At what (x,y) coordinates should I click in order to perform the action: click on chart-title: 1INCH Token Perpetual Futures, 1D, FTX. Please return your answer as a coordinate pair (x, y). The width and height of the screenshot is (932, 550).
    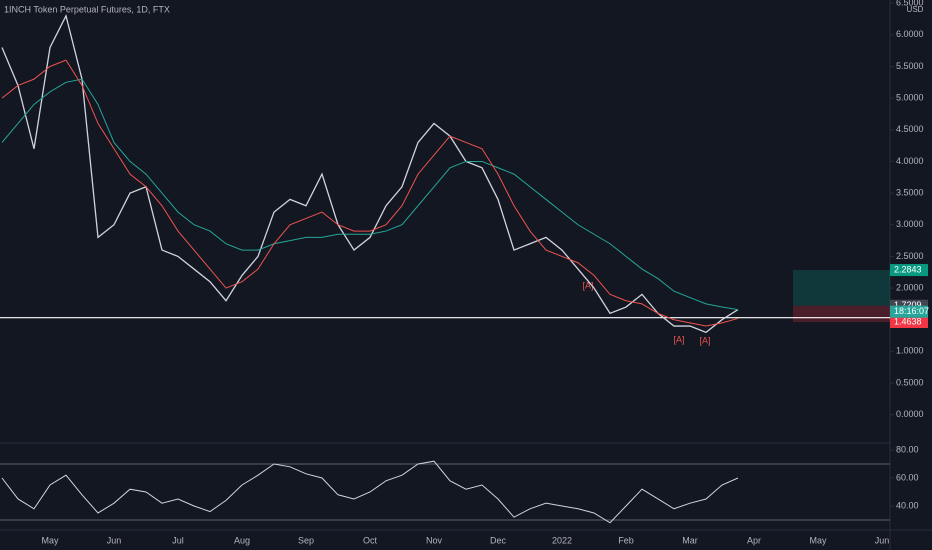
    Looking at the image, I should click on (87, 9).